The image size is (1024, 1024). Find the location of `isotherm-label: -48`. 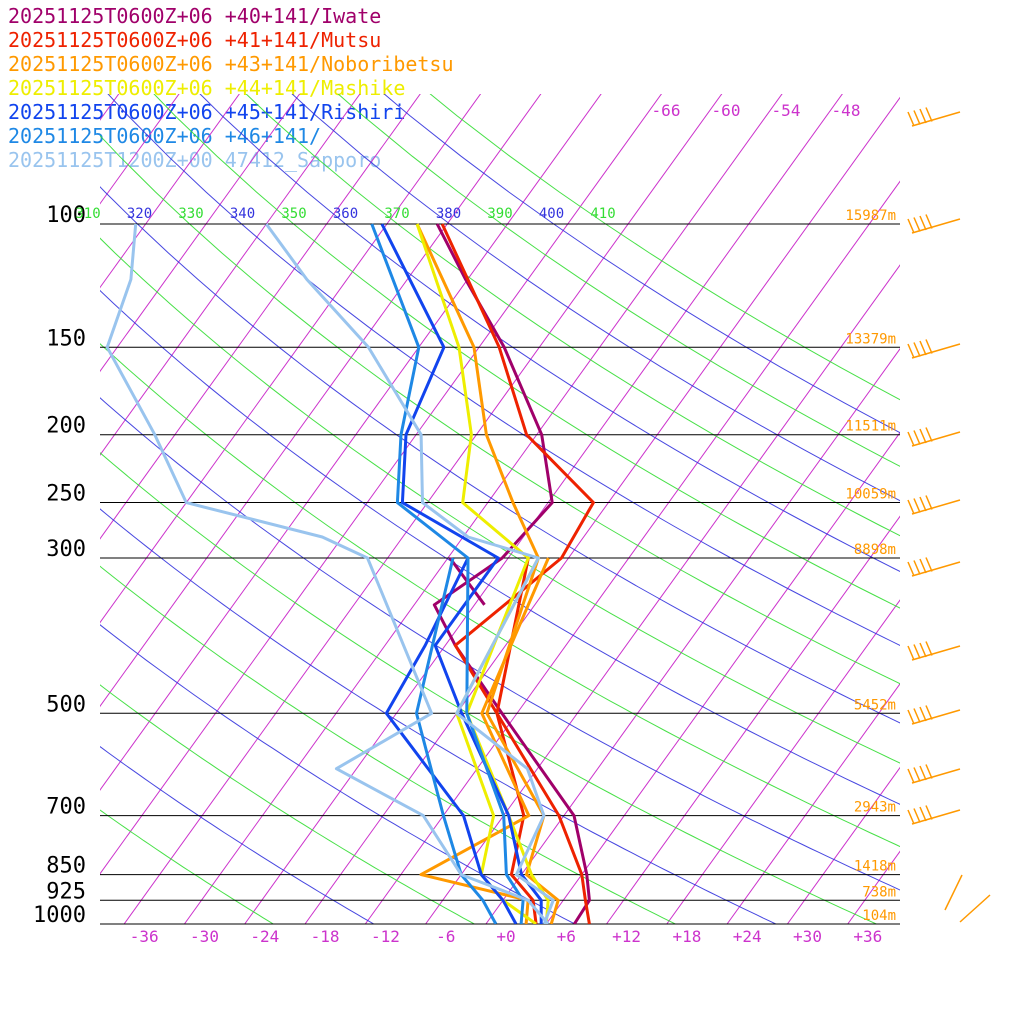

isotherm-label: -48 is located at coordinates (846, 110).